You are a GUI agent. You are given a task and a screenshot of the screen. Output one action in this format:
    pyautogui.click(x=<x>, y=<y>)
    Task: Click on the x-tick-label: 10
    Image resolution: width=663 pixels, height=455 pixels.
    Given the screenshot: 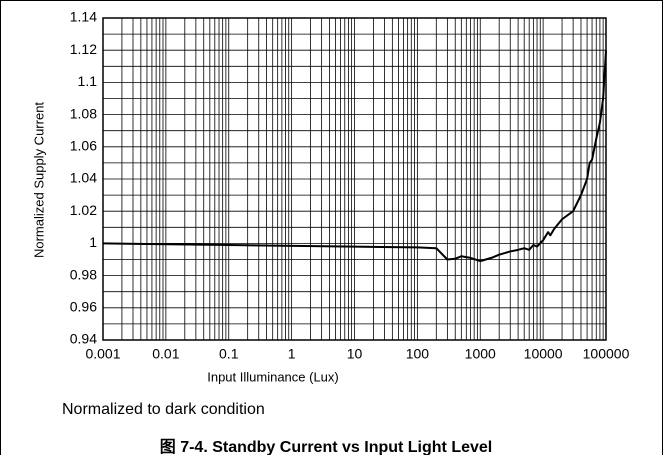 What is the action you would take?
    pyautogui.click(x=355, y=354)
    